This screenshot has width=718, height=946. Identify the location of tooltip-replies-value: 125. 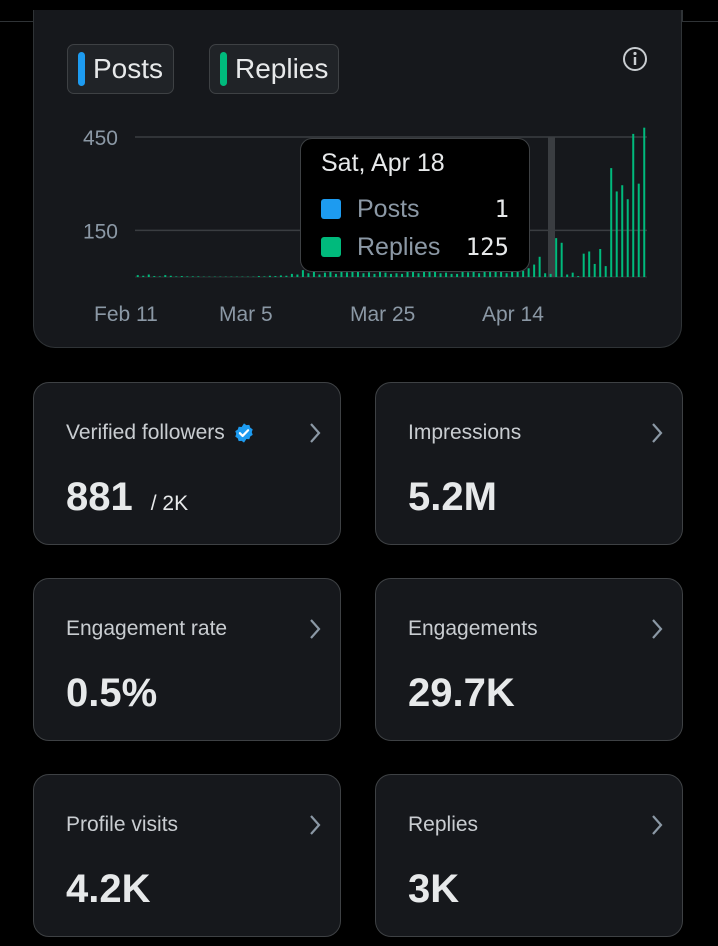
(487, 247).